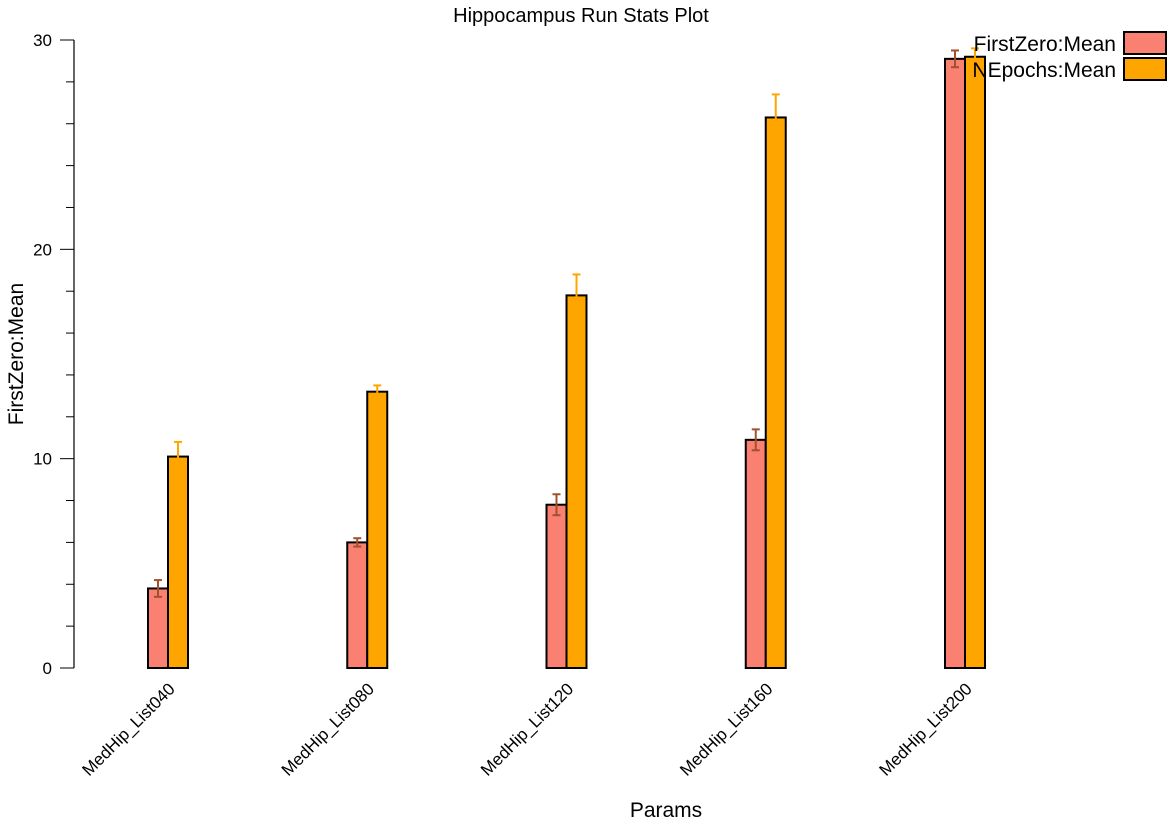  I want to click on legend: FirstZero:Mean NEpochs:Mean, so click(1069, 56).